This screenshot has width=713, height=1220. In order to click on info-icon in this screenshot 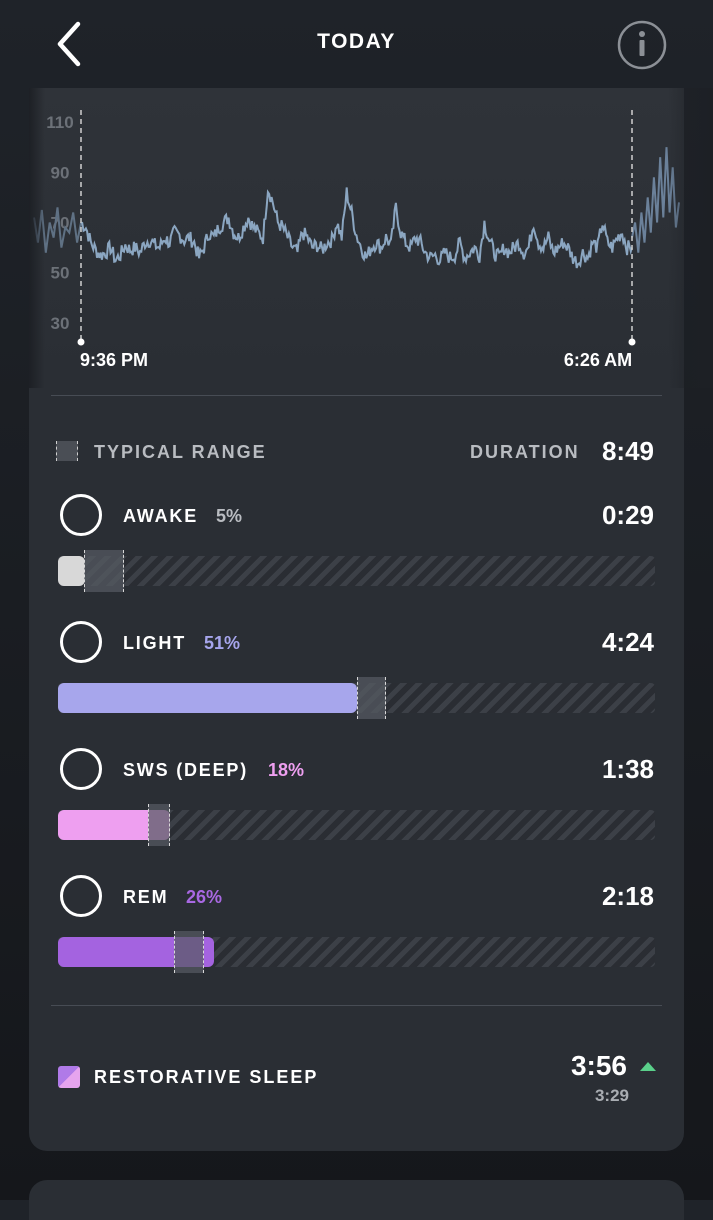, I will do `click(642, 45)`.